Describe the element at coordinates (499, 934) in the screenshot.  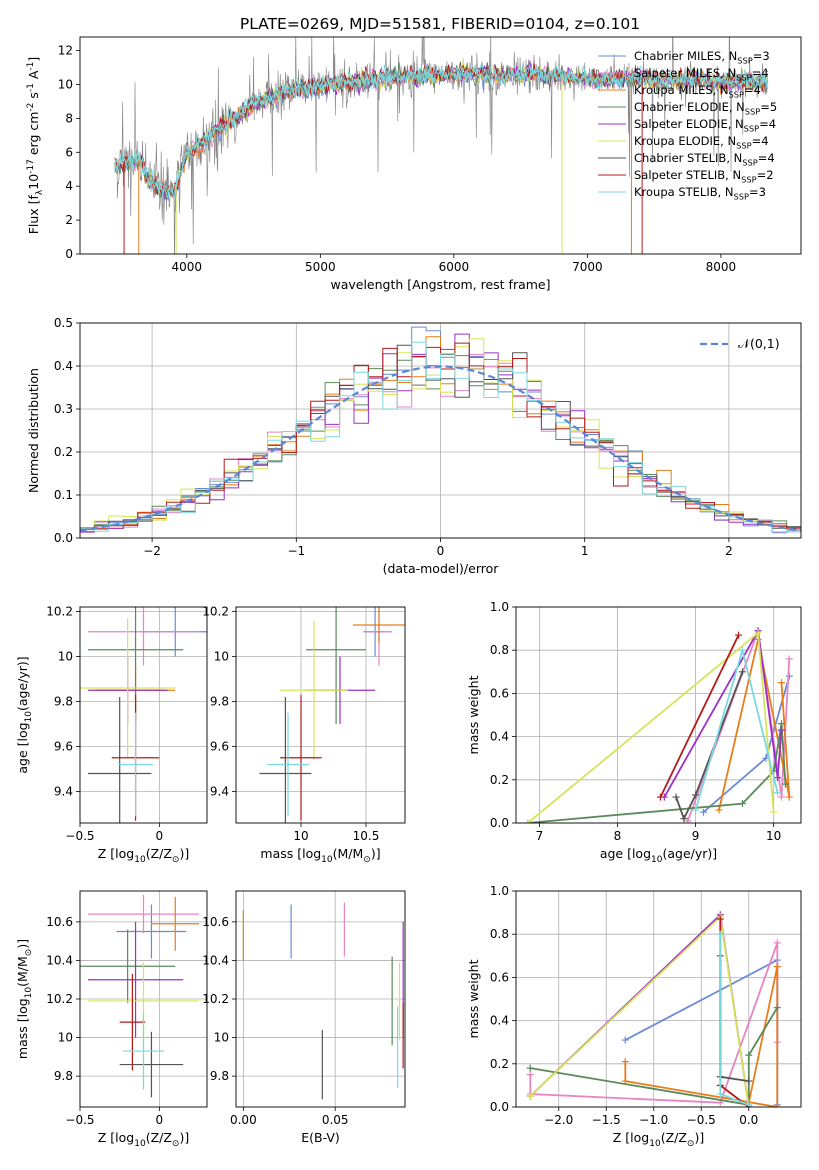
I see `y-tick-label: 0.8` at that location.